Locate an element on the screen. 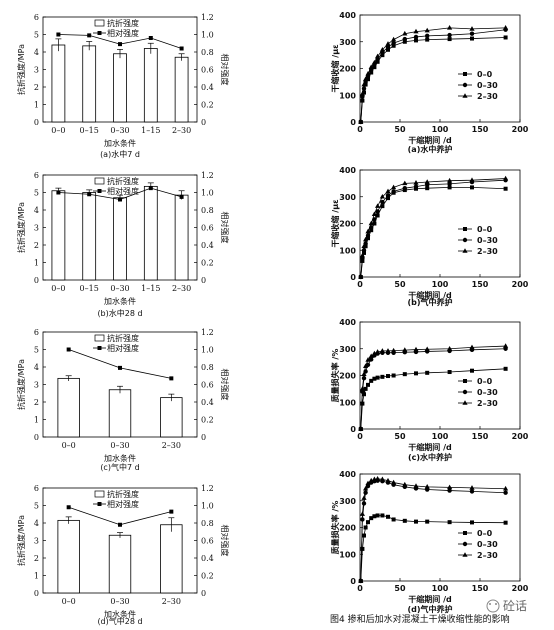 The height and width of the screenshot is (630, 554). legend-label: 2–30 is located at coordinates (487, 403).